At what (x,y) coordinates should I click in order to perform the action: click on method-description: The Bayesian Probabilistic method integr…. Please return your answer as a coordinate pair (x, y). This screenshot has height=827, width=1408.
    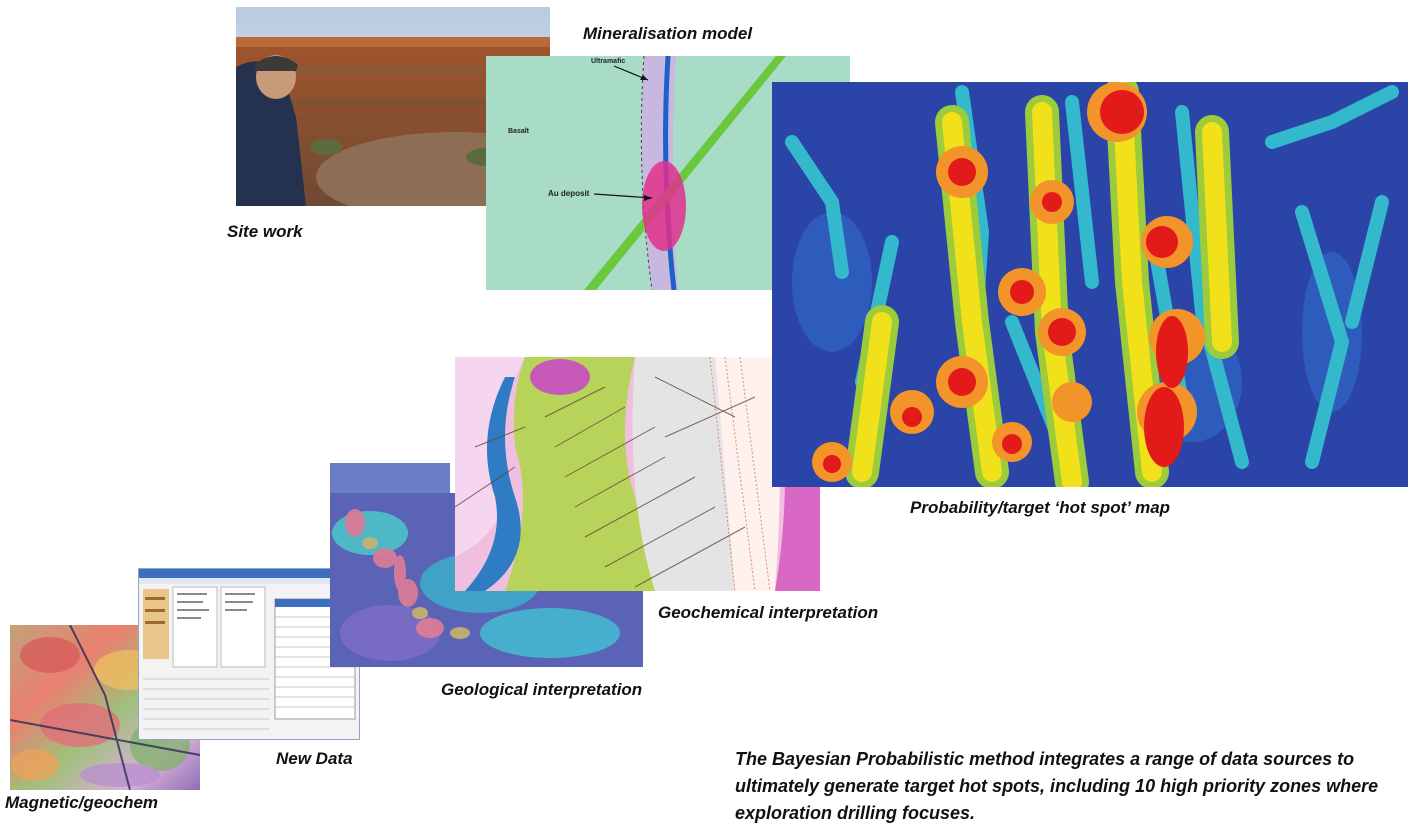
    Looking at the image, I should click on (1057, 786).